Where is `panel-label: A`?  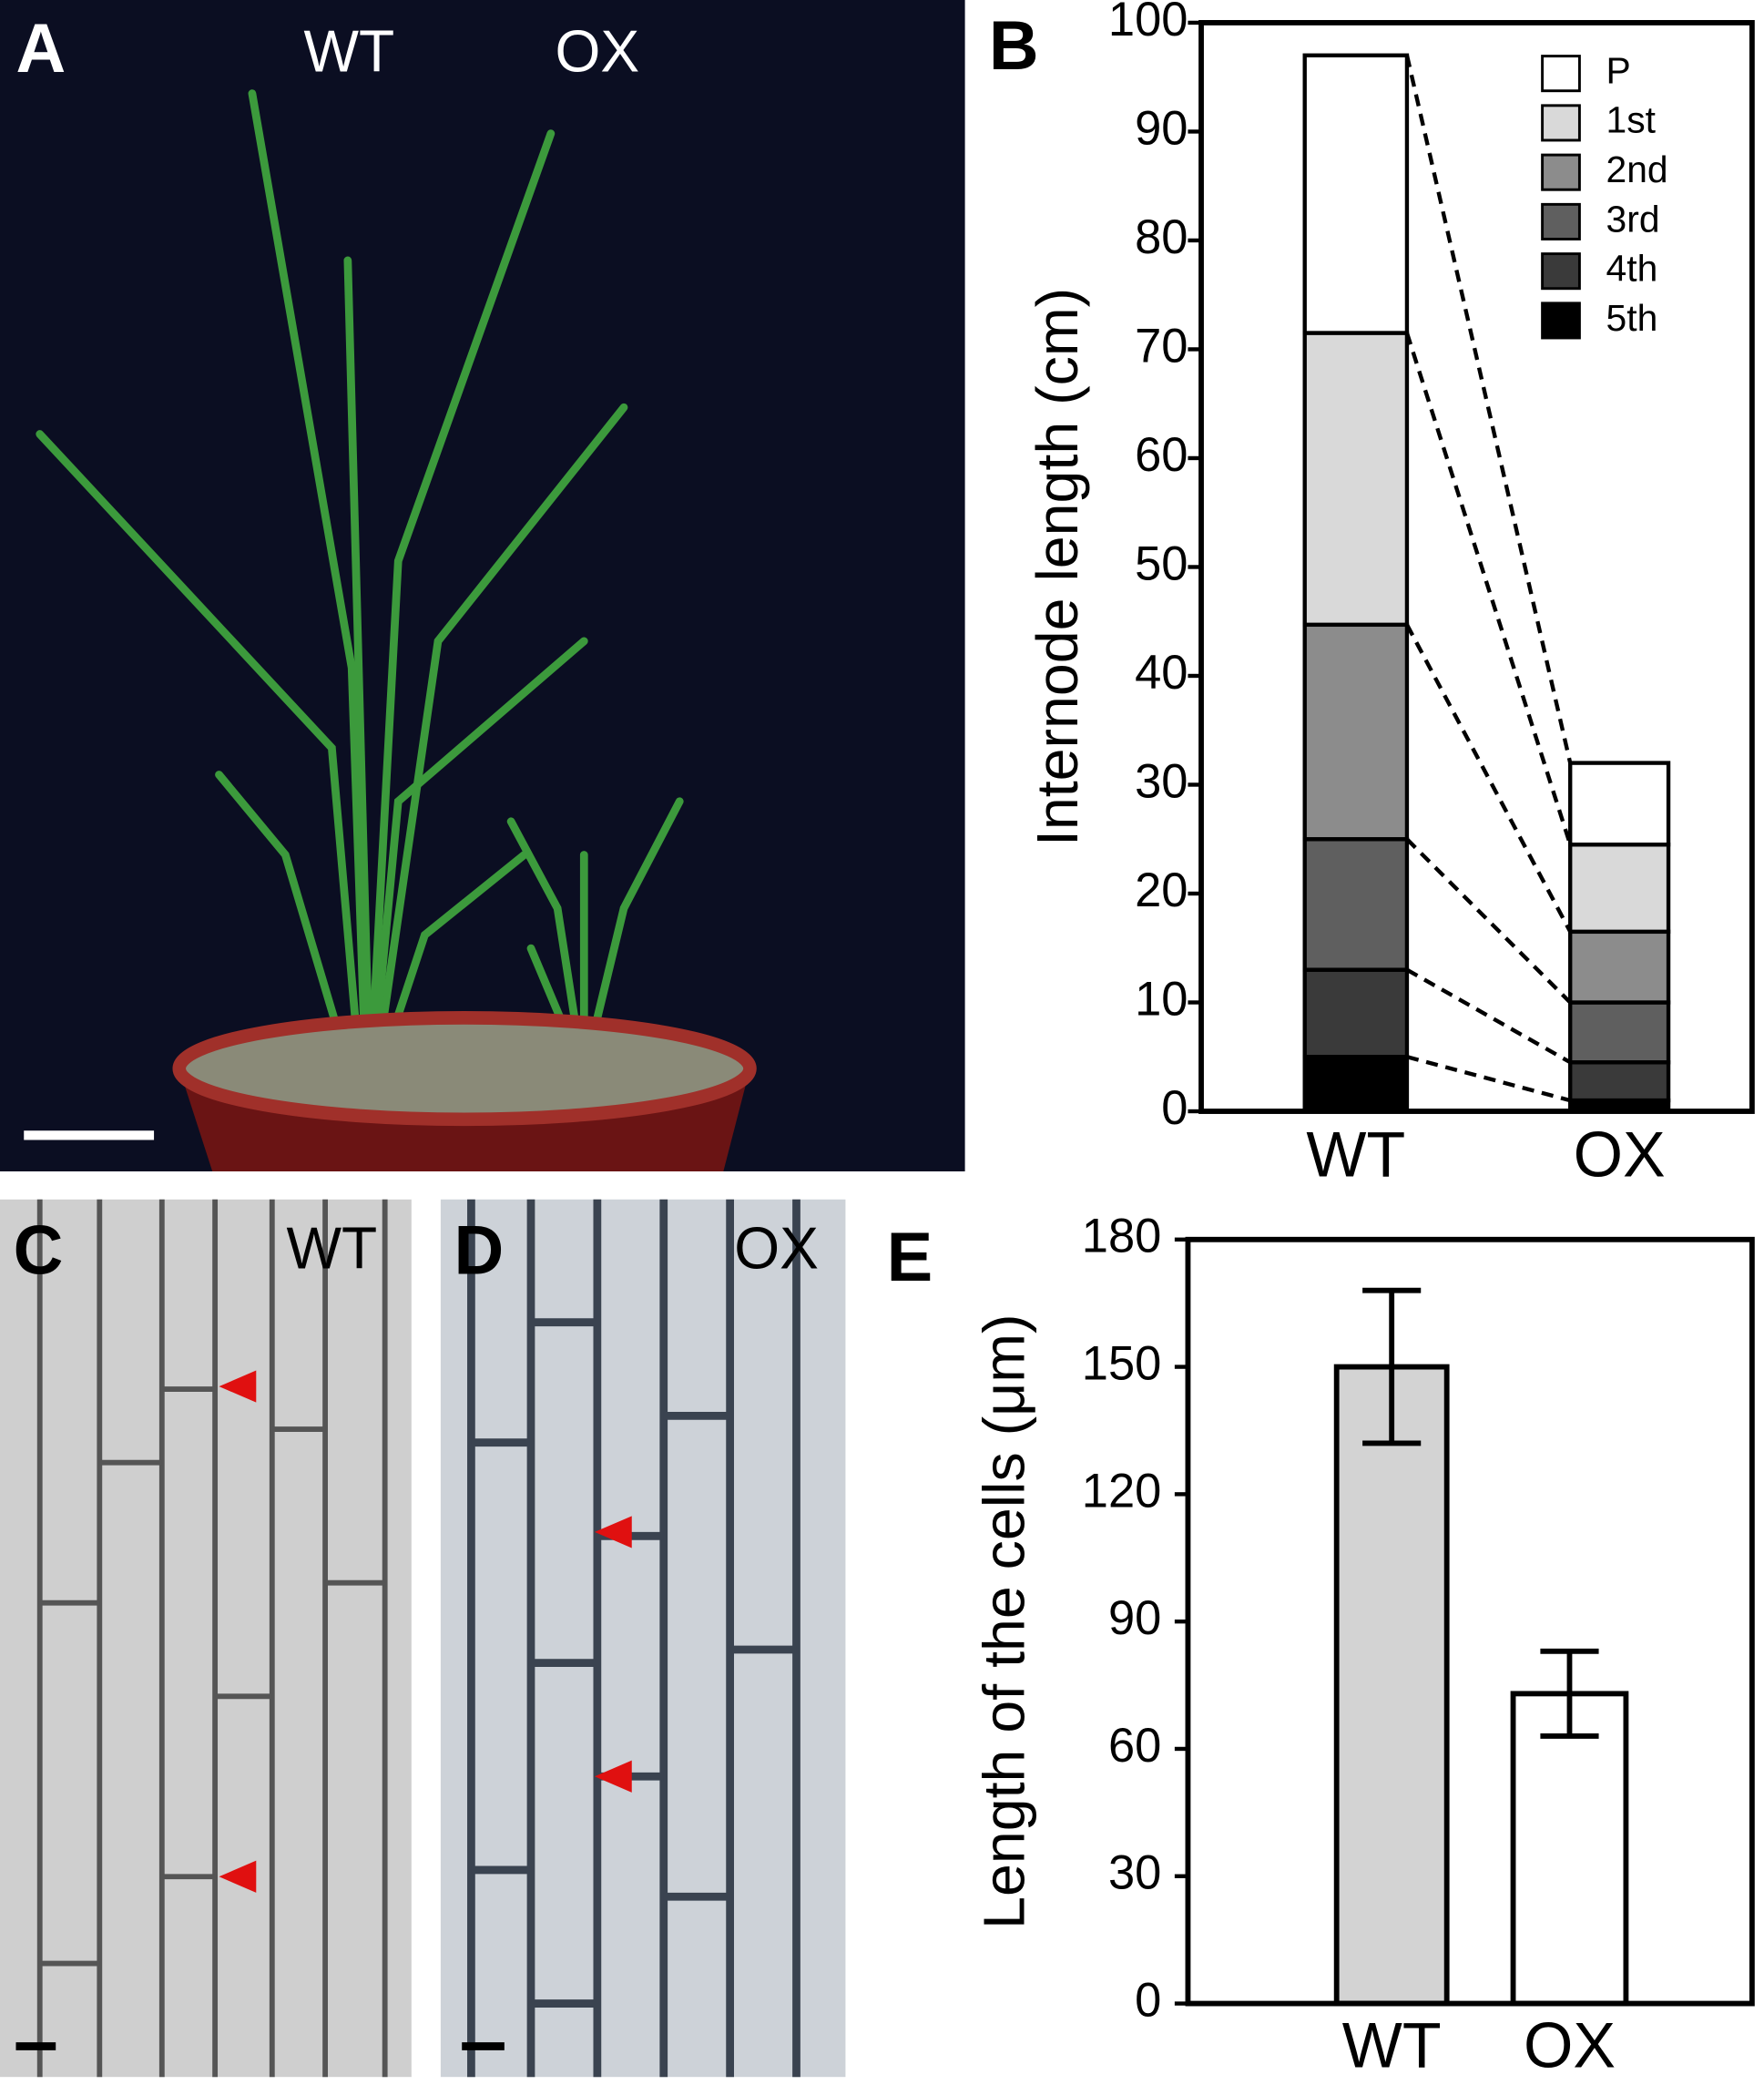
panel-label: A is located at coordinates (40, 49).